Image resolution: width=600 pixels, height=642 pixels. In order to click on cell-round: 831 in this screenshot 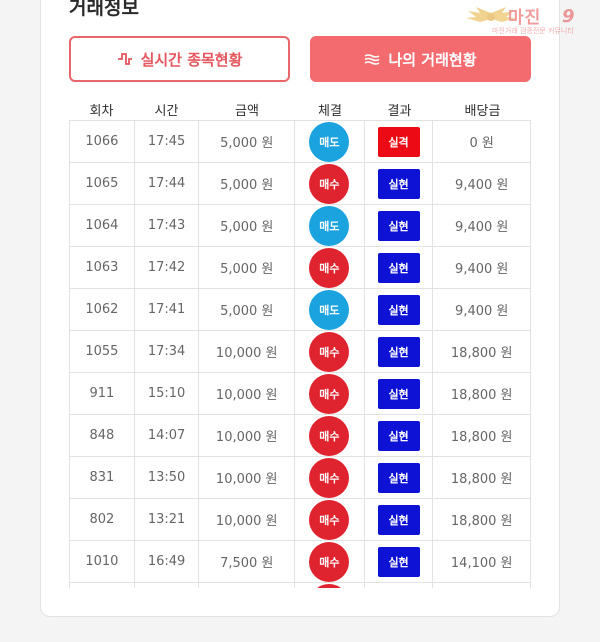, I will do `click(102, 477)`.